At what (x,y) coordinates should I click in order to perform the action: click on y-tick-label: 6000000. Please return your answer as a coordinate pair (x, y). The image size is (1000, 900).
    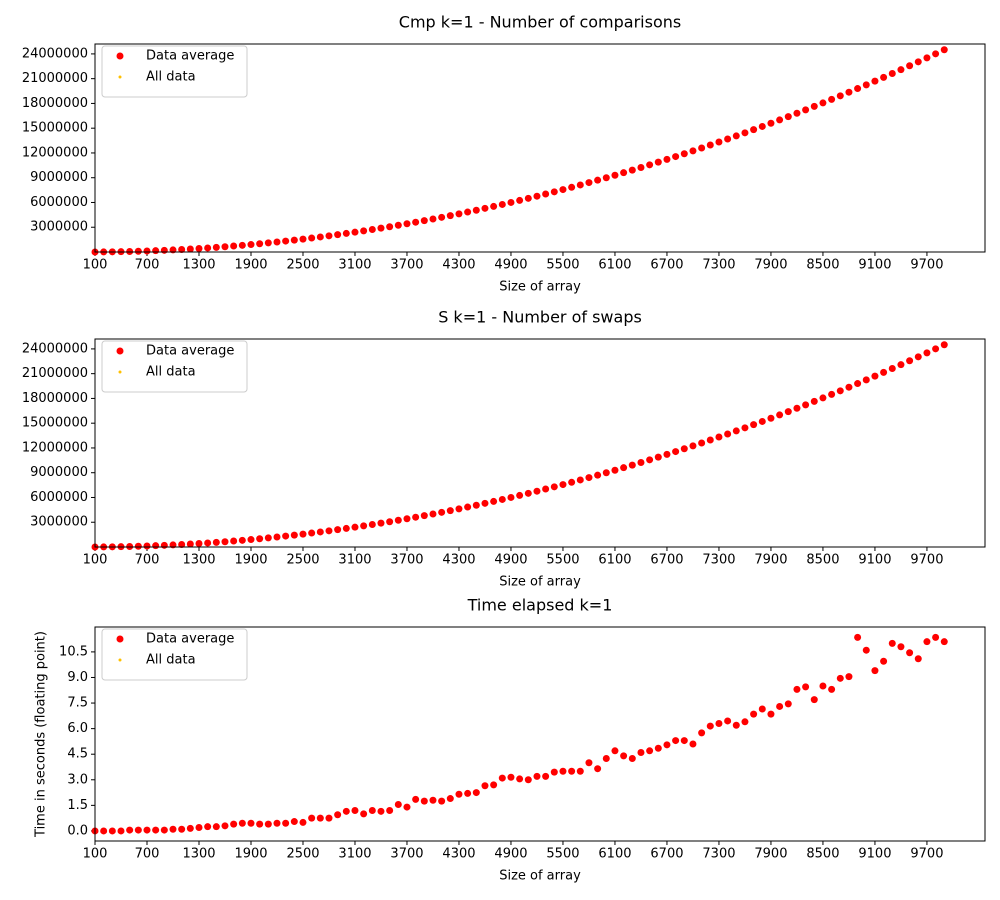
    Looking at the image, I should click on (59, 497).